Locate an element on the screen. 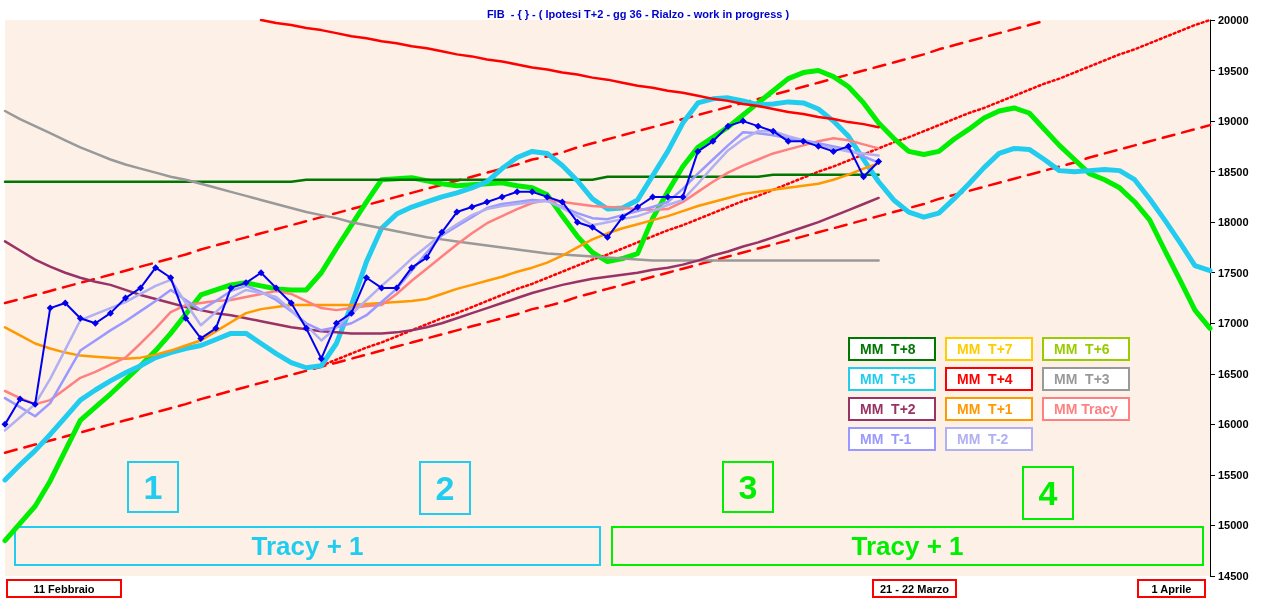 The width and height of the screenshot is (1276, 604). y-tick-label: 18500 is located at coordinates (1233, 171).